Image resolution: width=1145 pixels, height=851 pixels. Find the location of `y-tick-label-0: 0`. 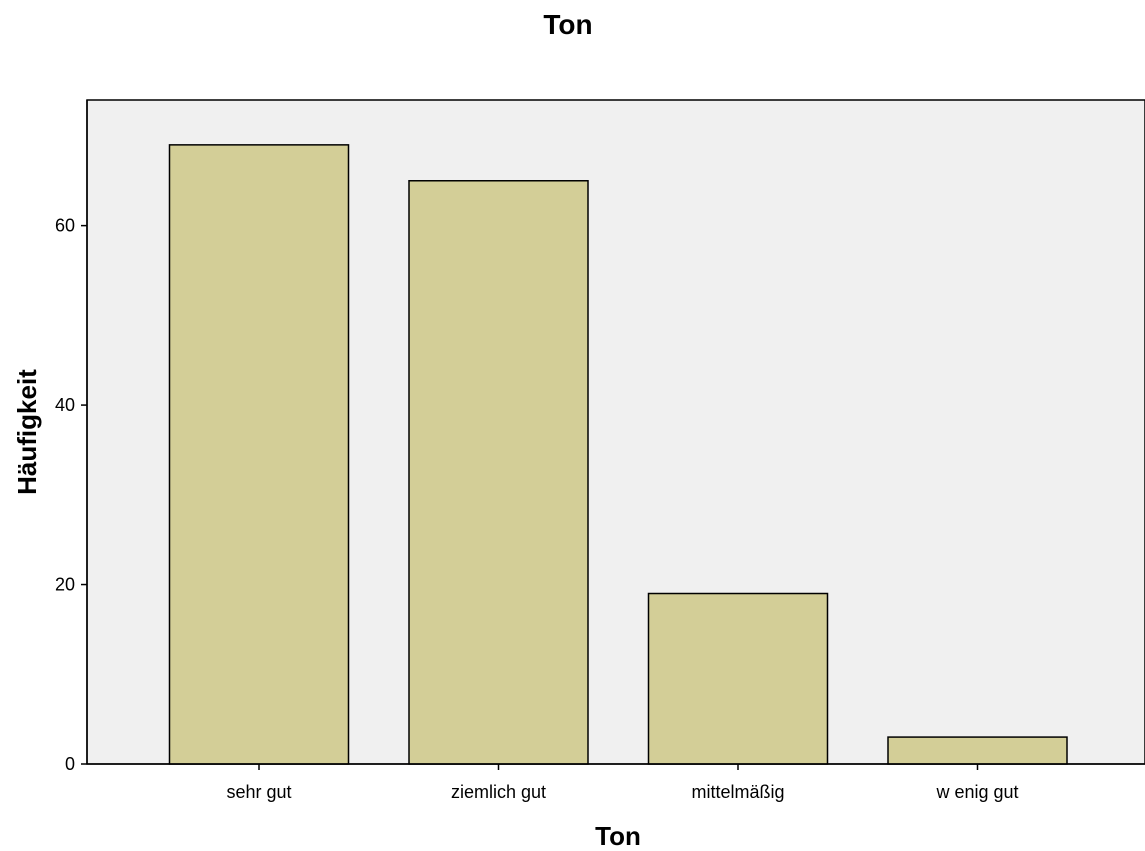

y-tick-label-0: 0 is located at coordinates (70, 764).